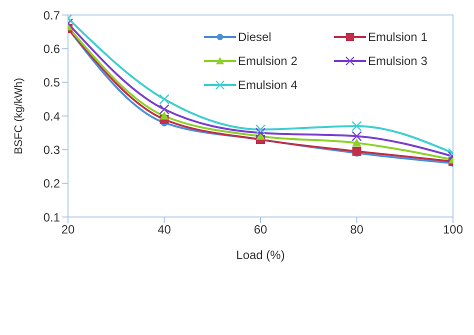  What do you see at coordinates (51, 83) in the screenshot?
I see `y-tick-label: 0.5` at bounding box center [51, 83].